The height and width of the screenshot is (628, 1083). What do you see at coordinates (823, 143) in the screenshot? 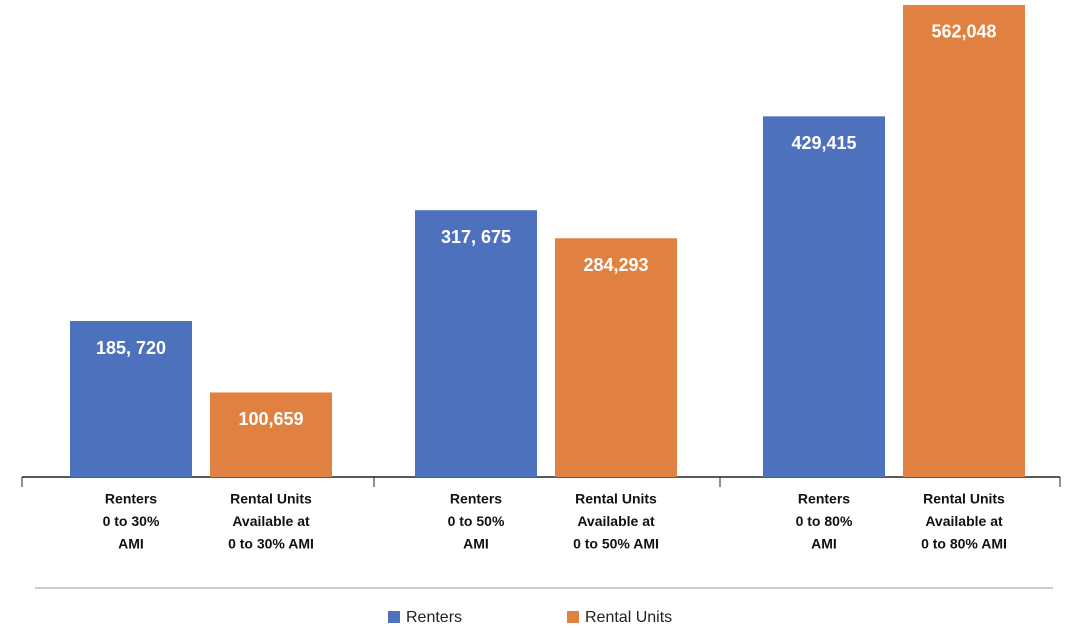
I see `value-label: 429,415` at bounding box center [823, 143].